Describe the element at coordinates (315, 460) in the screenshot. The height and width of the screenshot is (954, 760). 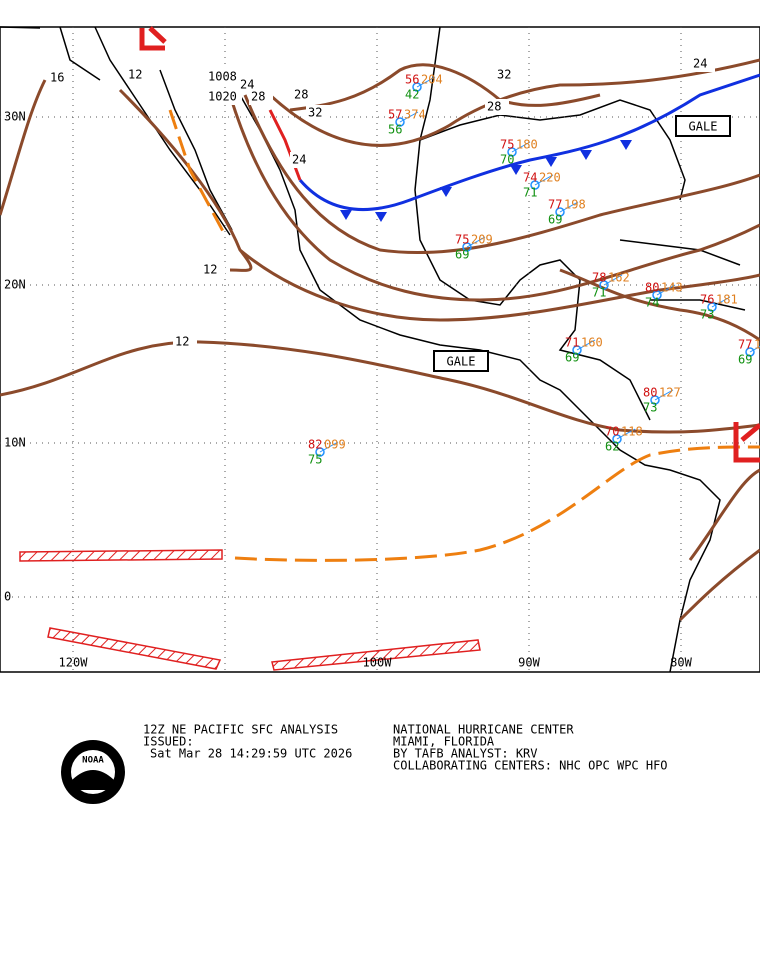
I see `dewpoint: 75` at that location.